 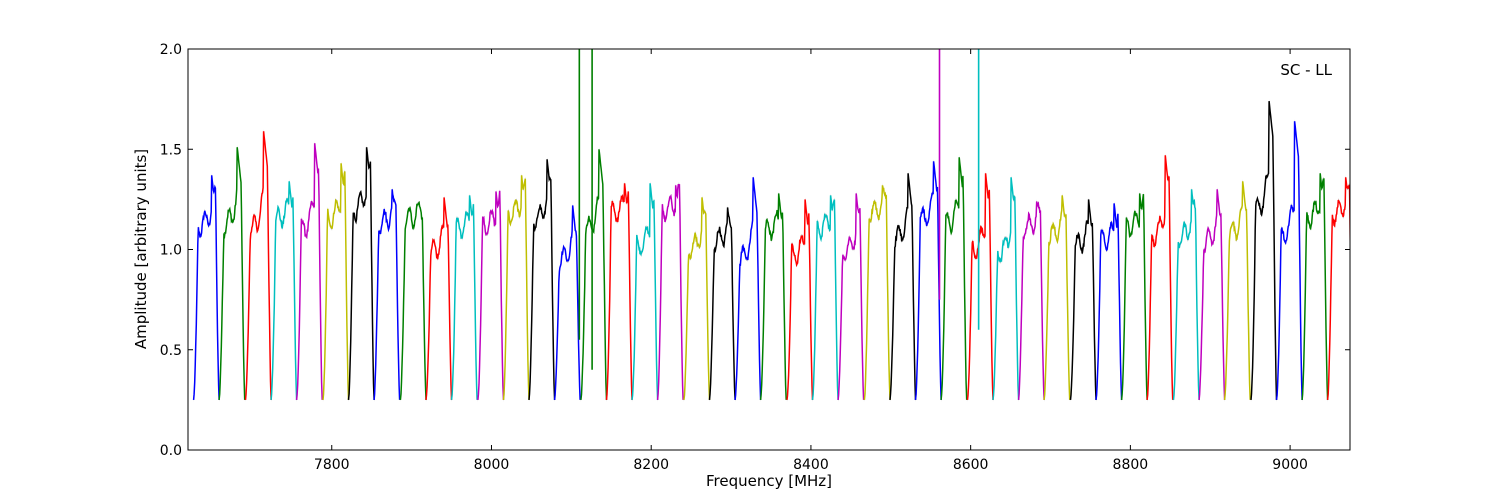 I want to click on x-tick-label: 8400, so click(x=811, y=465).